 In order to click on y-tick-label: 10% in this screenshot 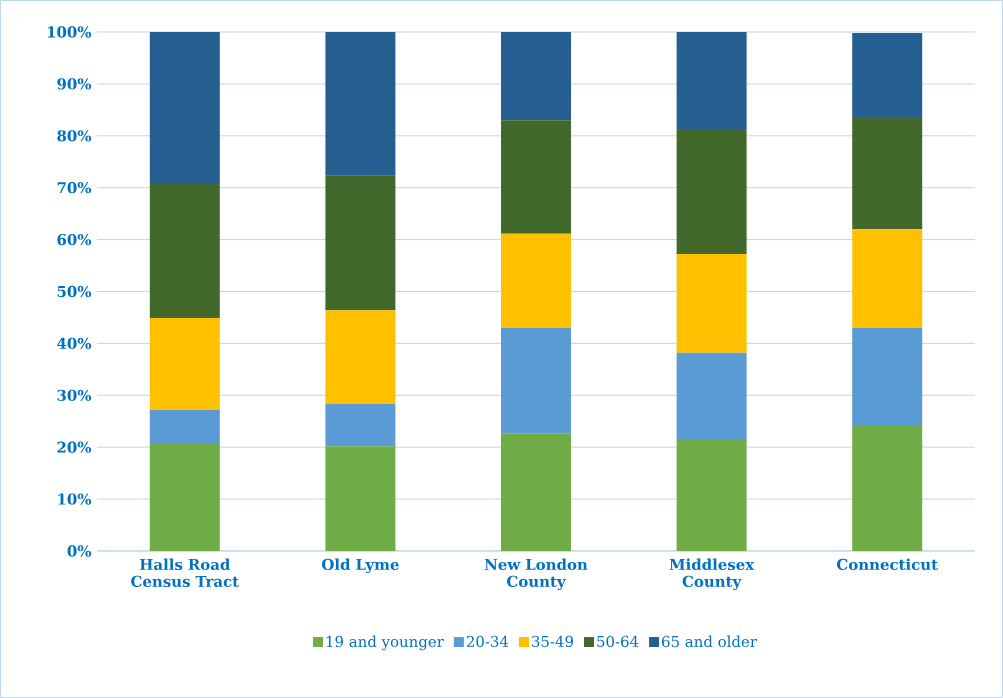, I will do `click(75, 499)`.